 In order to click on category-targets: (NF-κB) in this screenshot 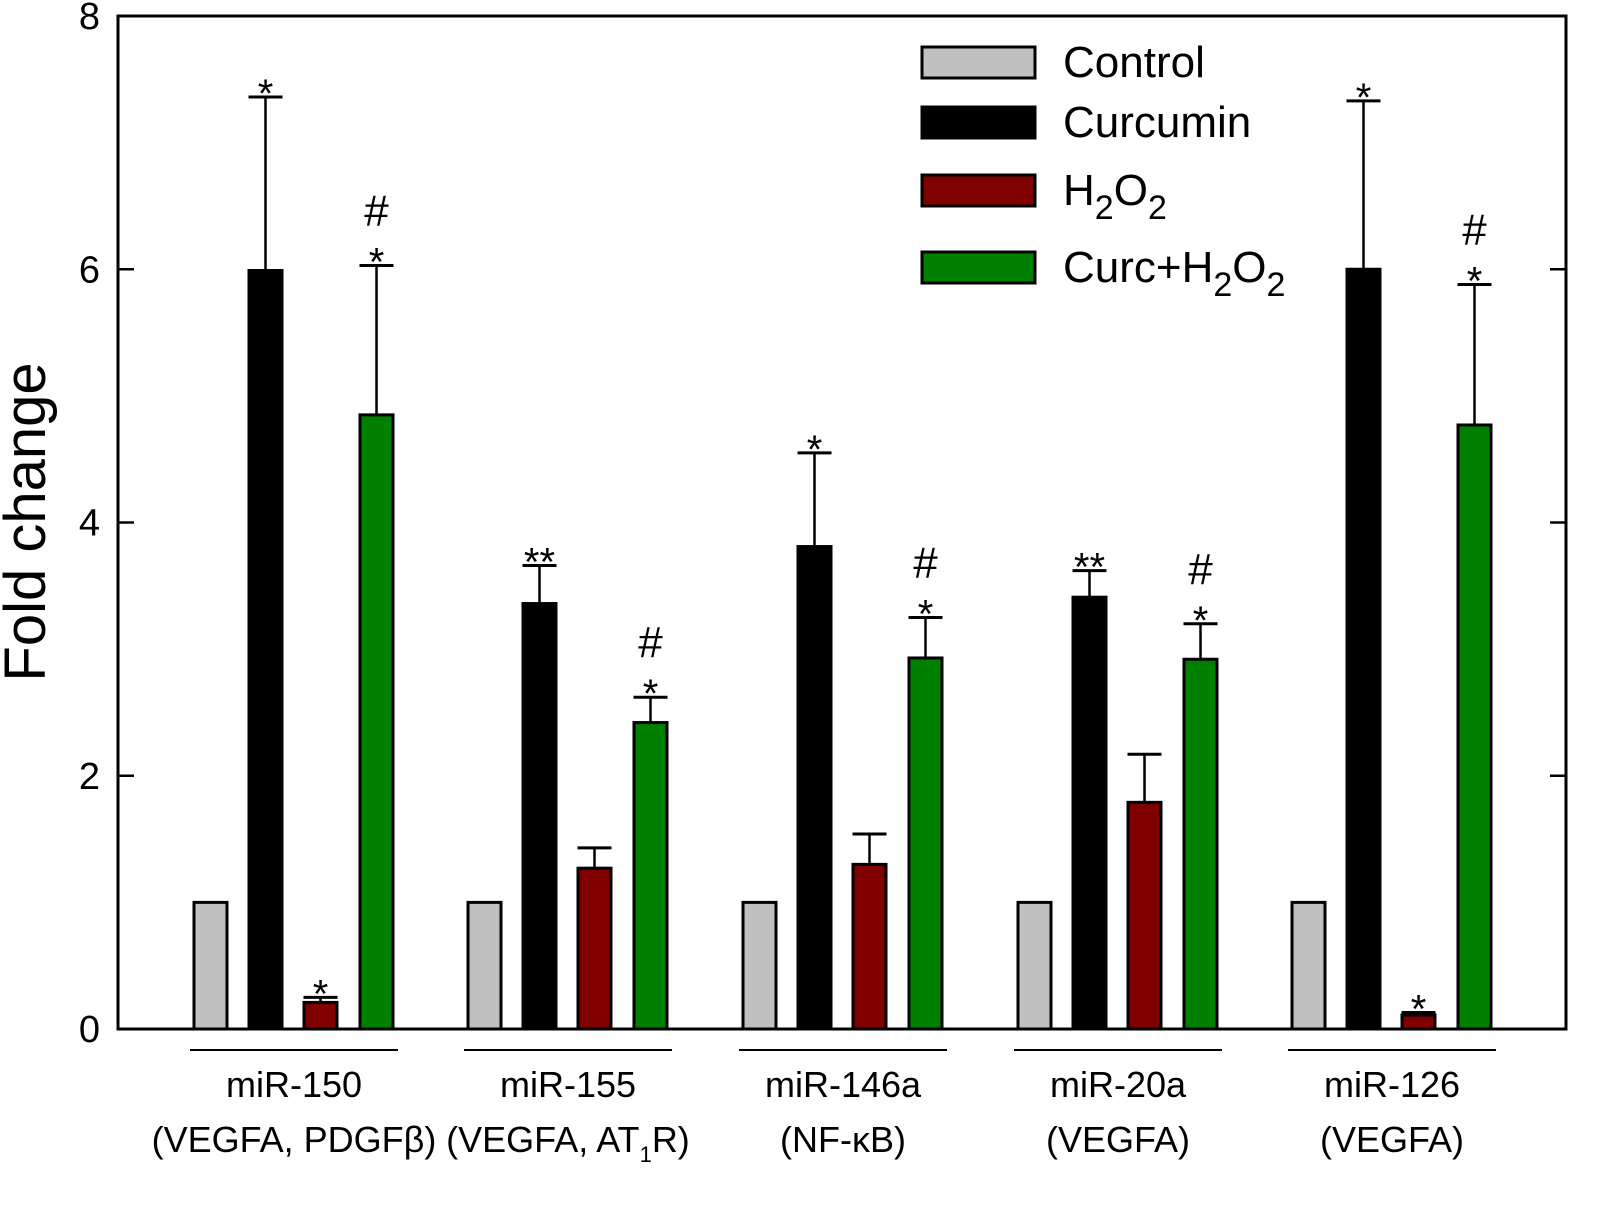, I will do `click(843, 1139)`.